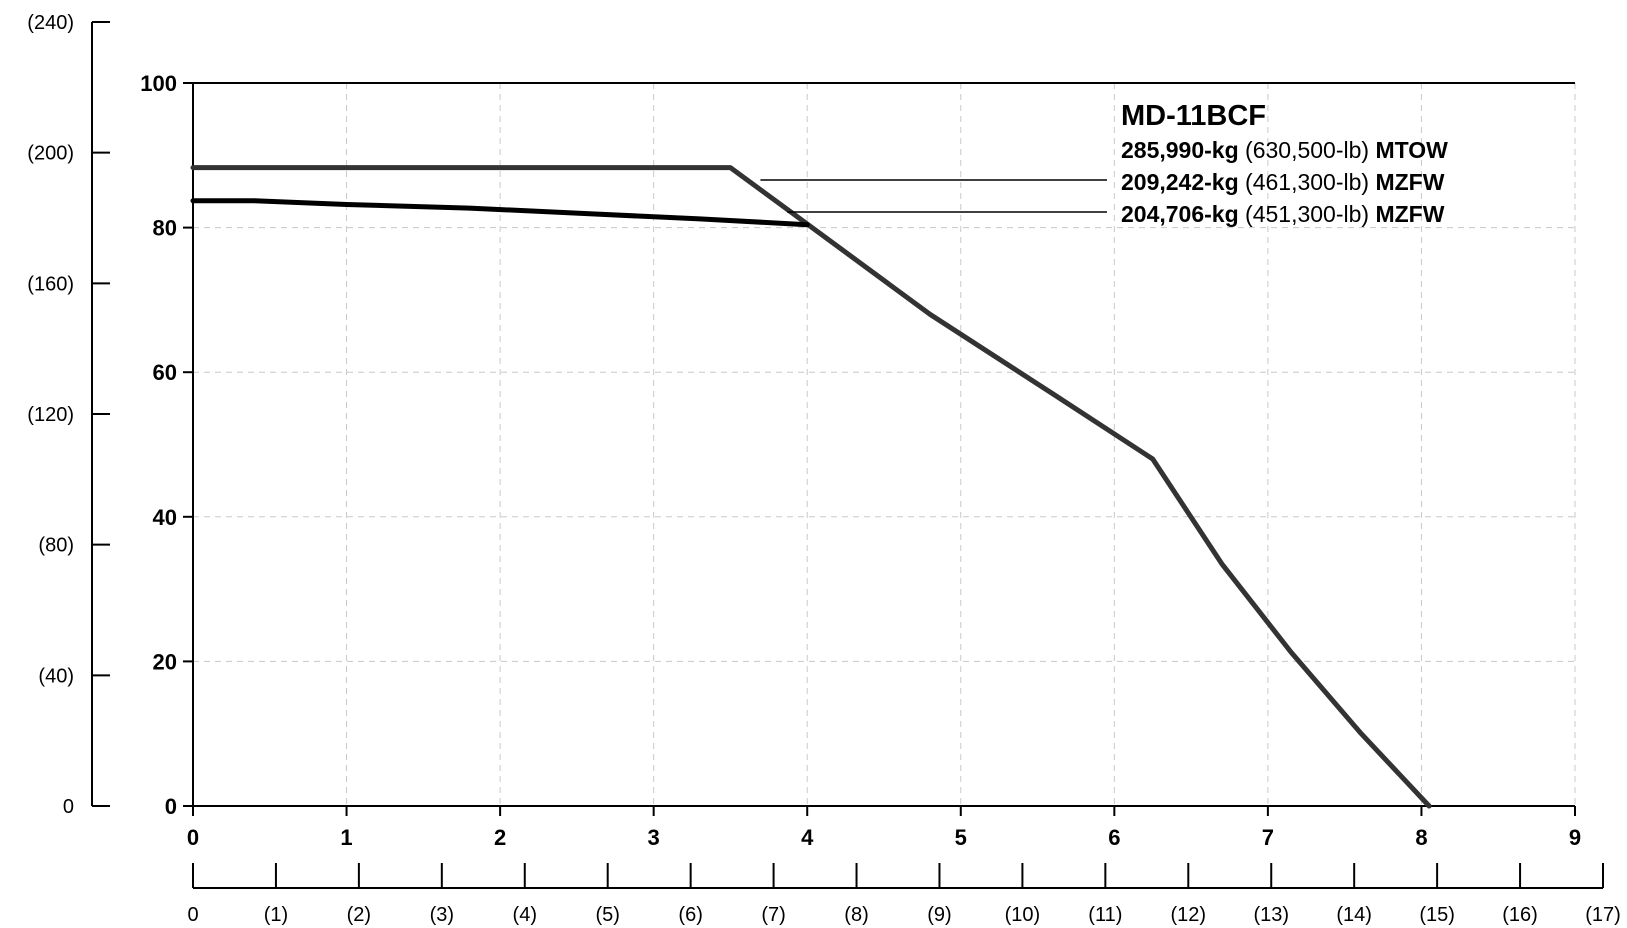 The width and height of the screenshot is (1627, 928). Describe the element at coordinates (442, 915) in the screenshot. I see `secondary-x-tick-label: (3)` at that location.